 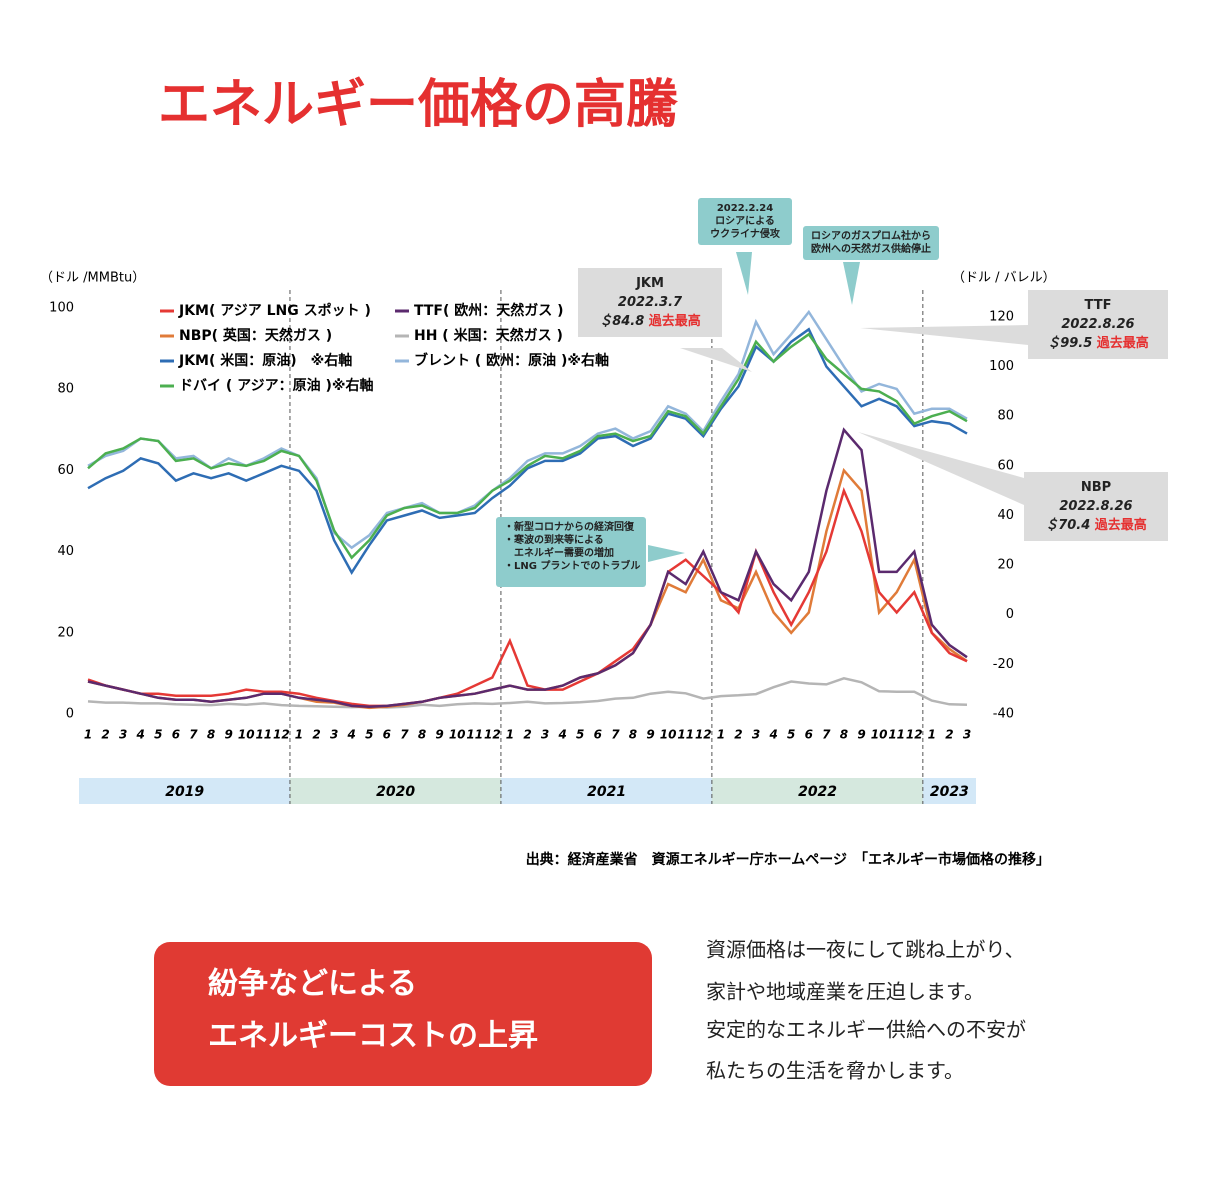 What do you see at coordinates (511, 360) in the screenshot?
I see `legend-label: ブレント ( 欧州：原油 )※右軸` at bounding box center [511, 360].